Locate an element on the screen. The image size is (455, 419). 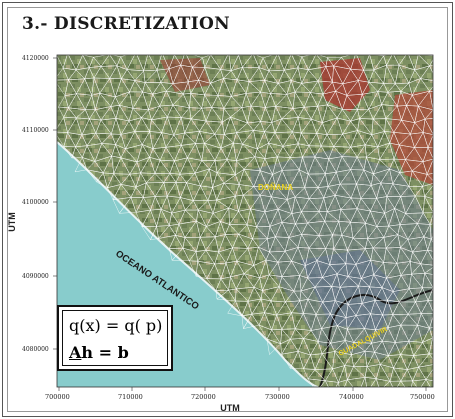
x-axis-label: UTM is located at coordinates (230, 408).